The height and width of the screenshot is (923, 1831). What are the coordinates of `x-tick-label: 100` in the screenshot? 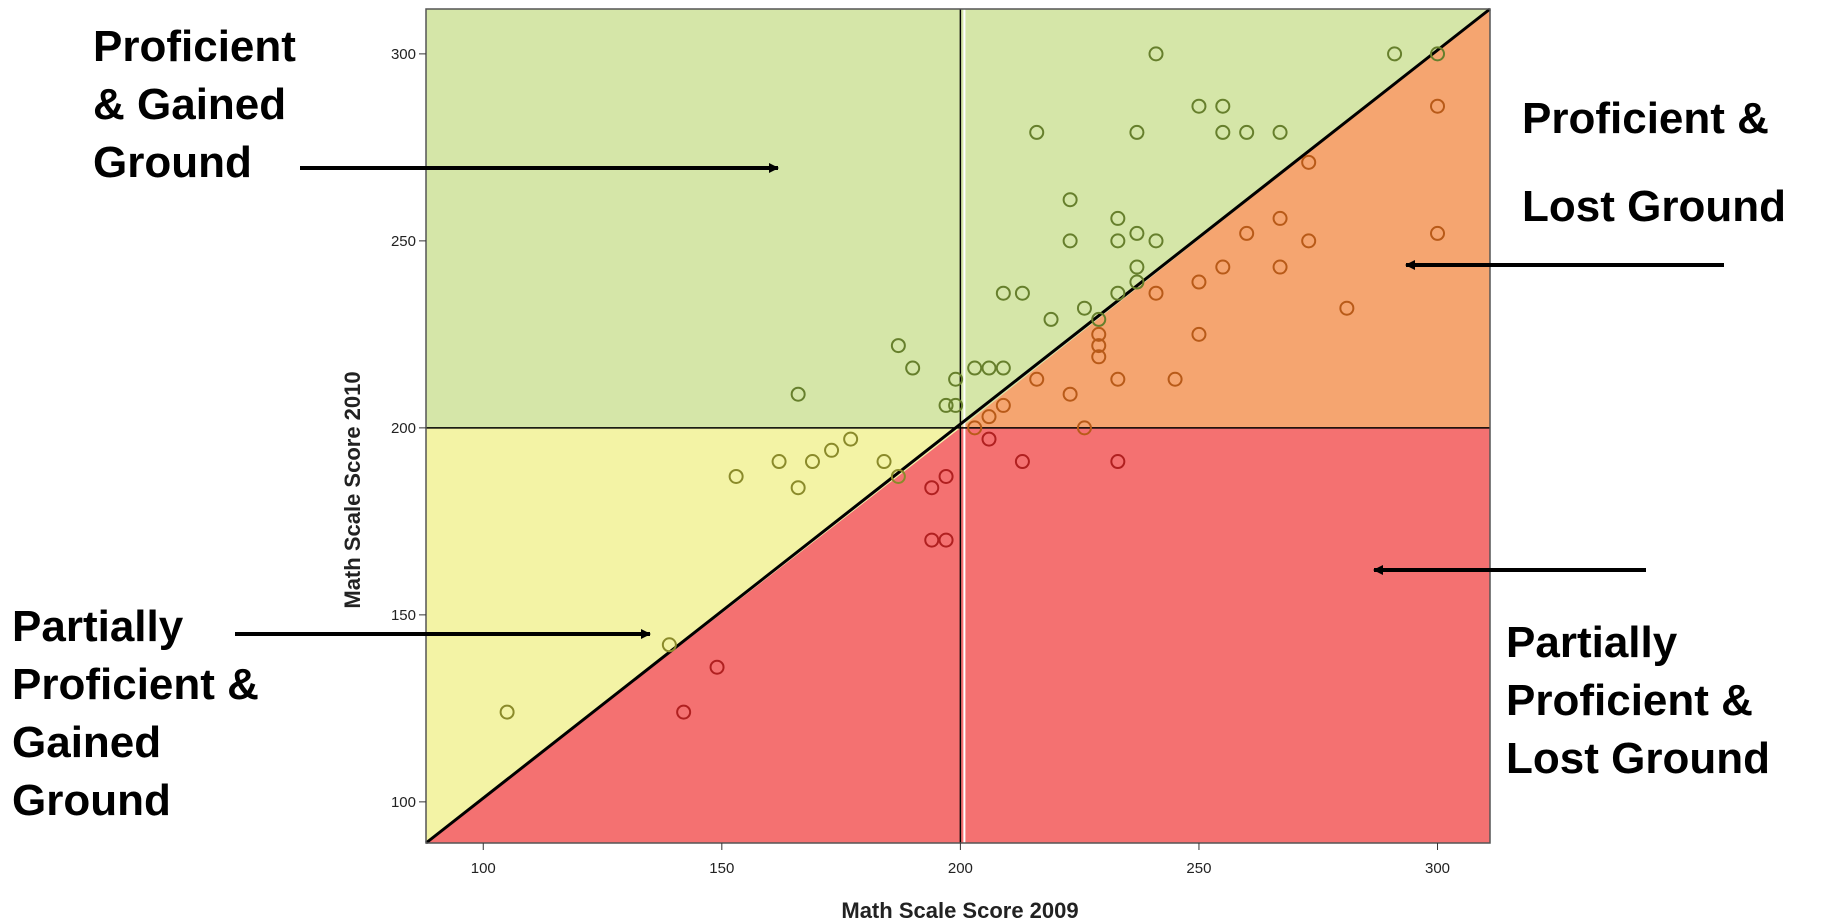 It's located at (483, 868).